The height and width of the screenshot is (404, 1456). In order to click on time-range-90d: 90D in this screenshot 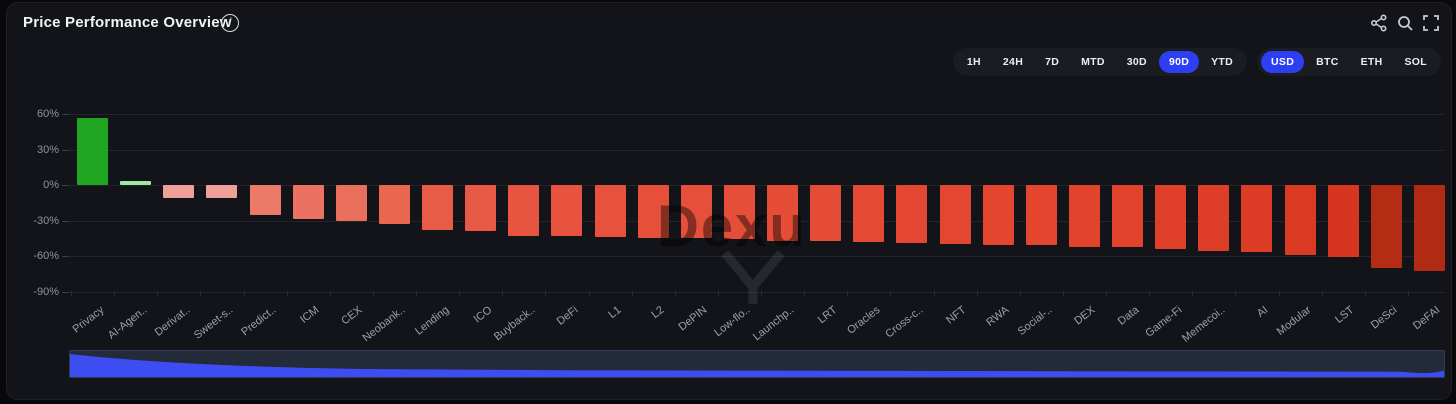, I will do `click(1179, 62)`.